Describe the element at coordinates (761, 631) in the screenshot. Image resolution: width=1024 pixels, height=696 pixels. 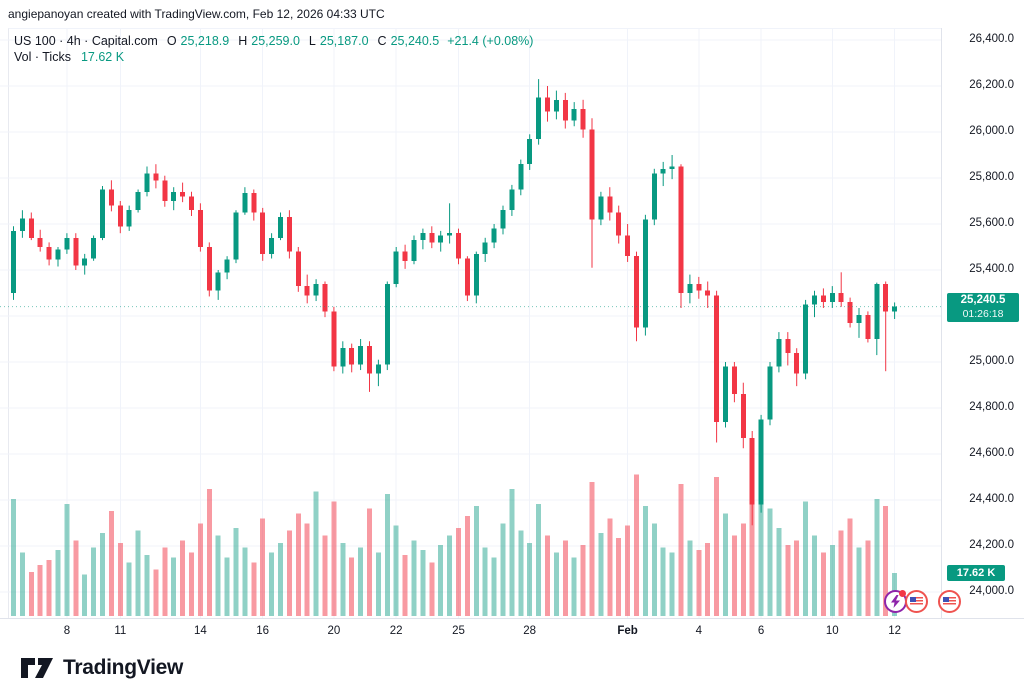
I see `time-axis-label: 6` at that location.